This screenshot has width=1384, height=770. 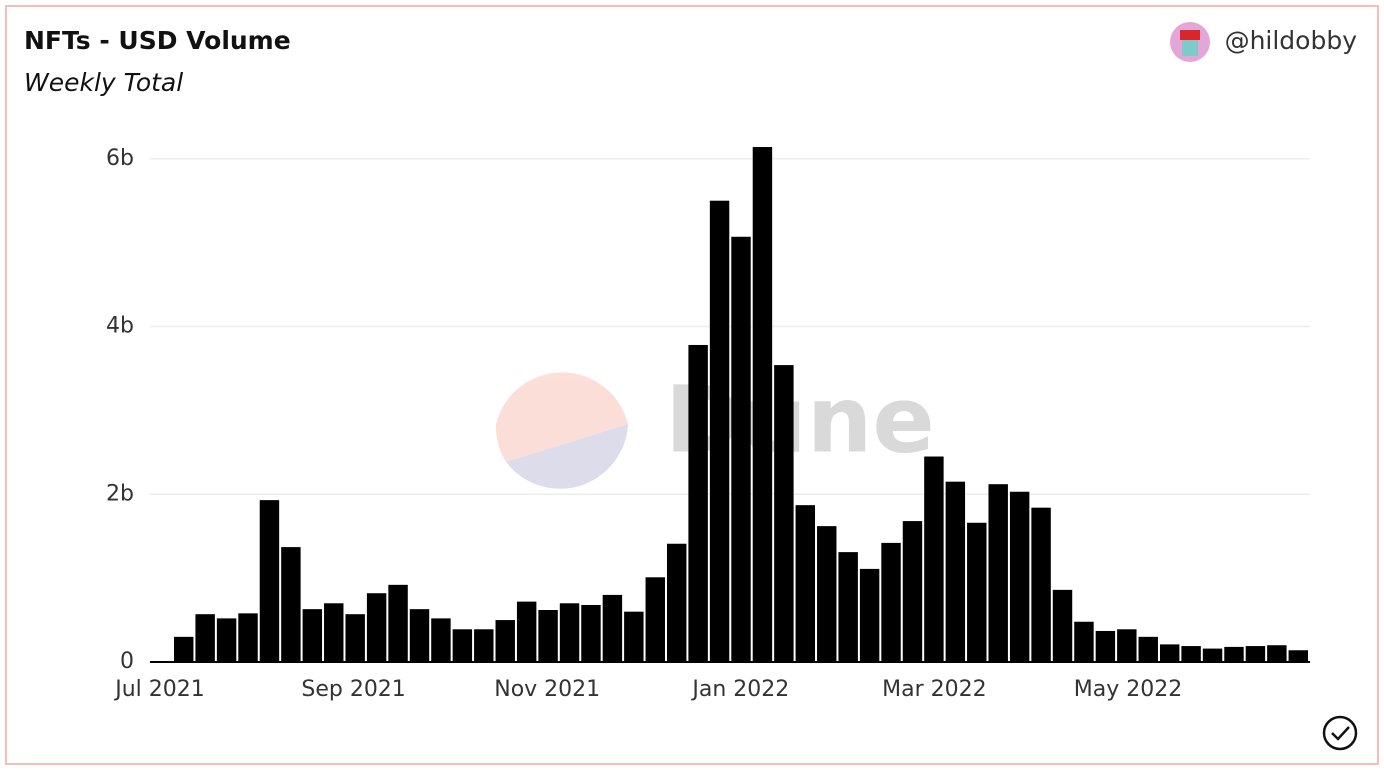 What do you see at coordinates (120, 158) in the screenshot?
I see `y-tick-label: 6b` at bounding box center [120, 158].